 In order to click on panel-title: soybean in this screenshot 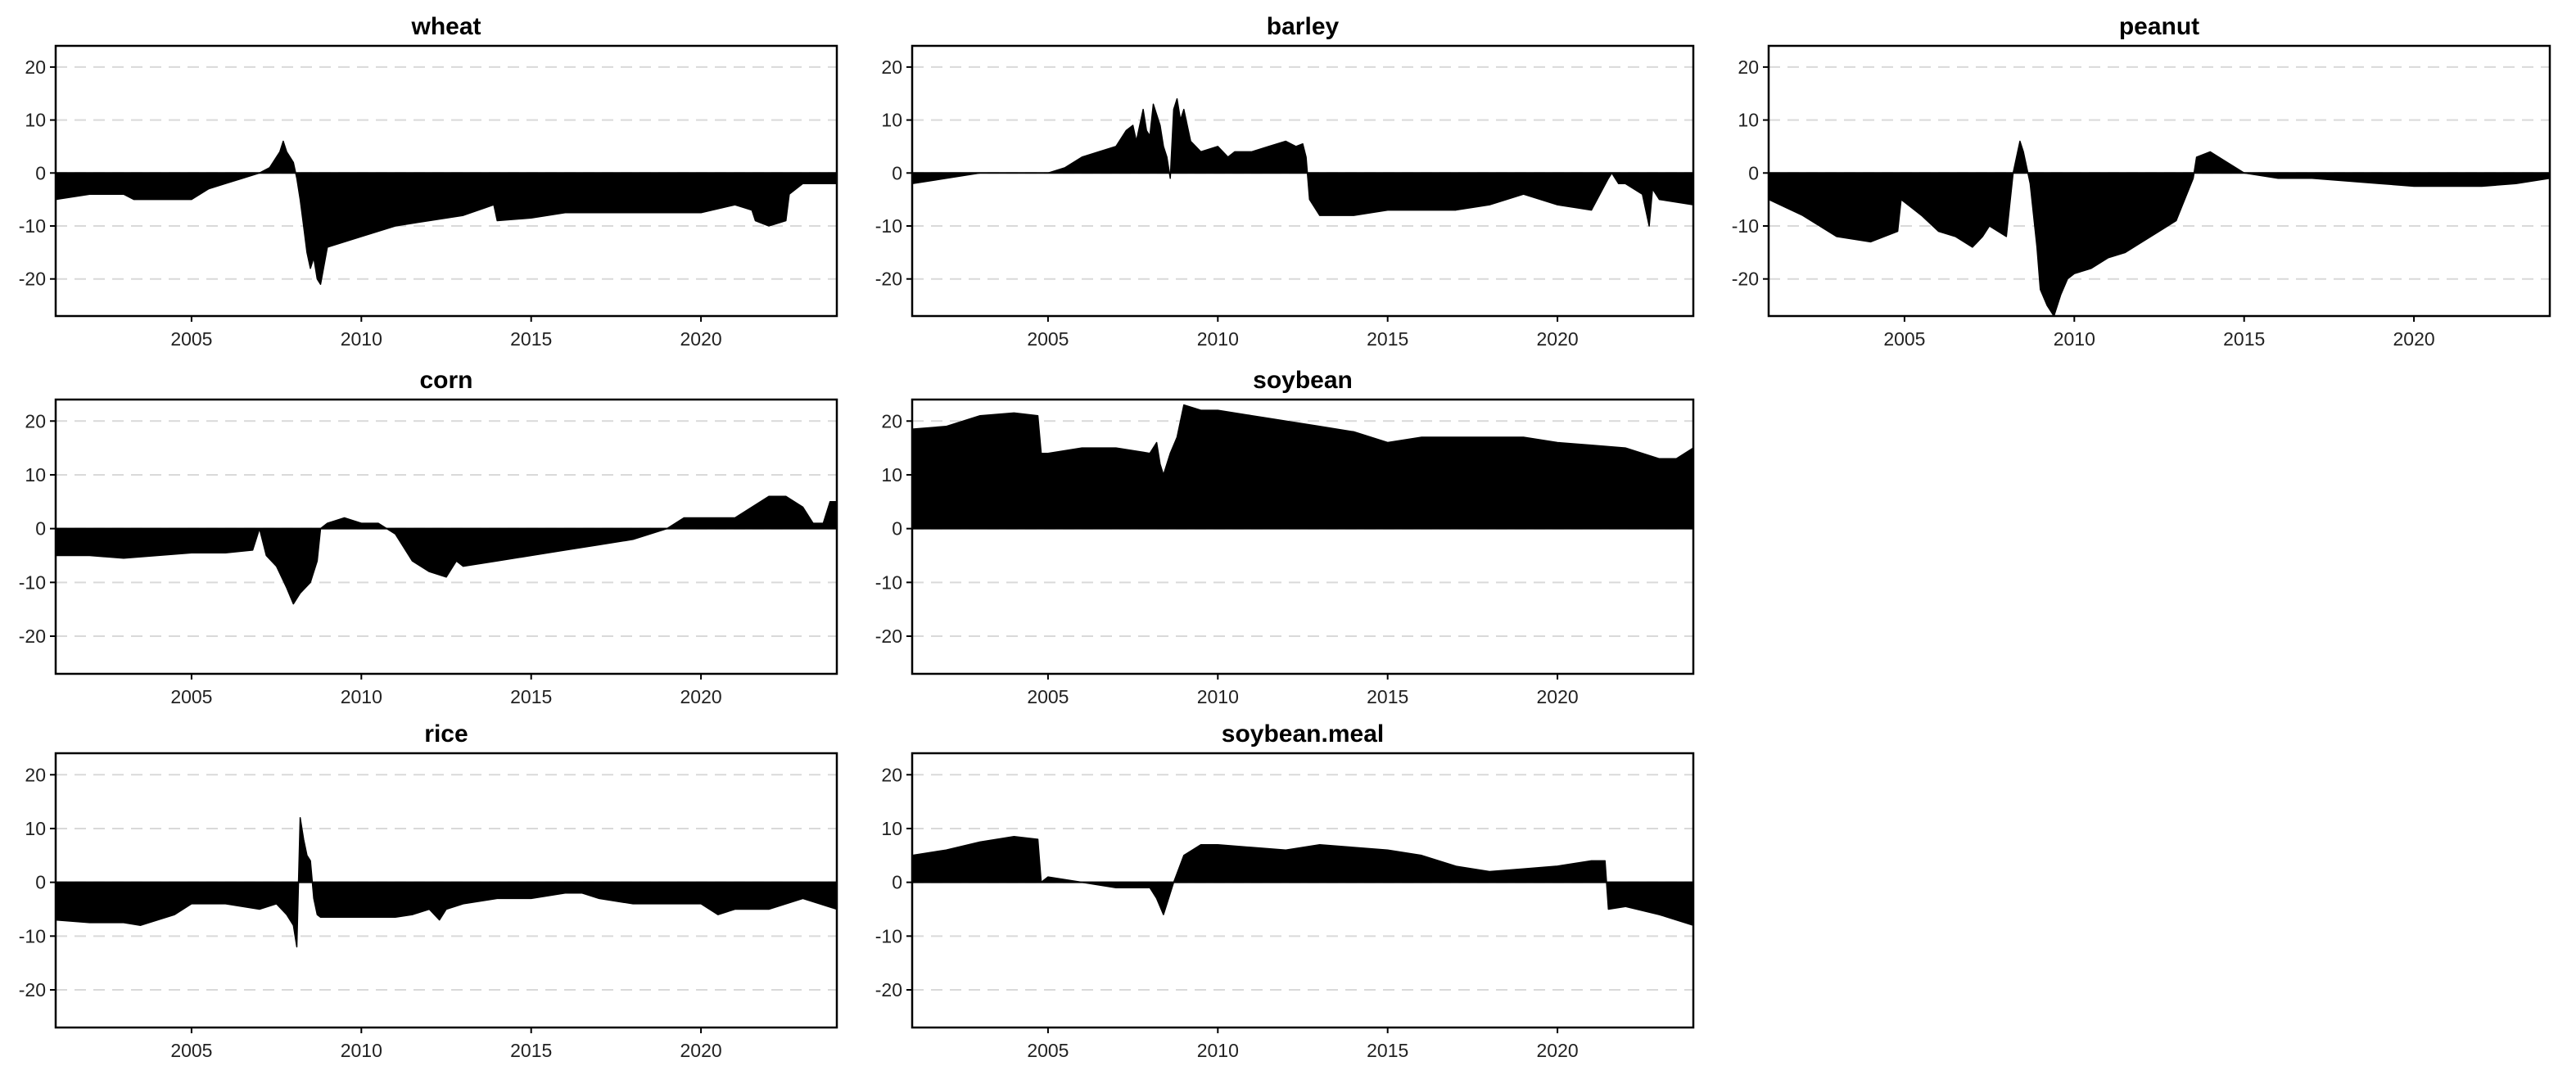, I will do `click(1303, 380)`.